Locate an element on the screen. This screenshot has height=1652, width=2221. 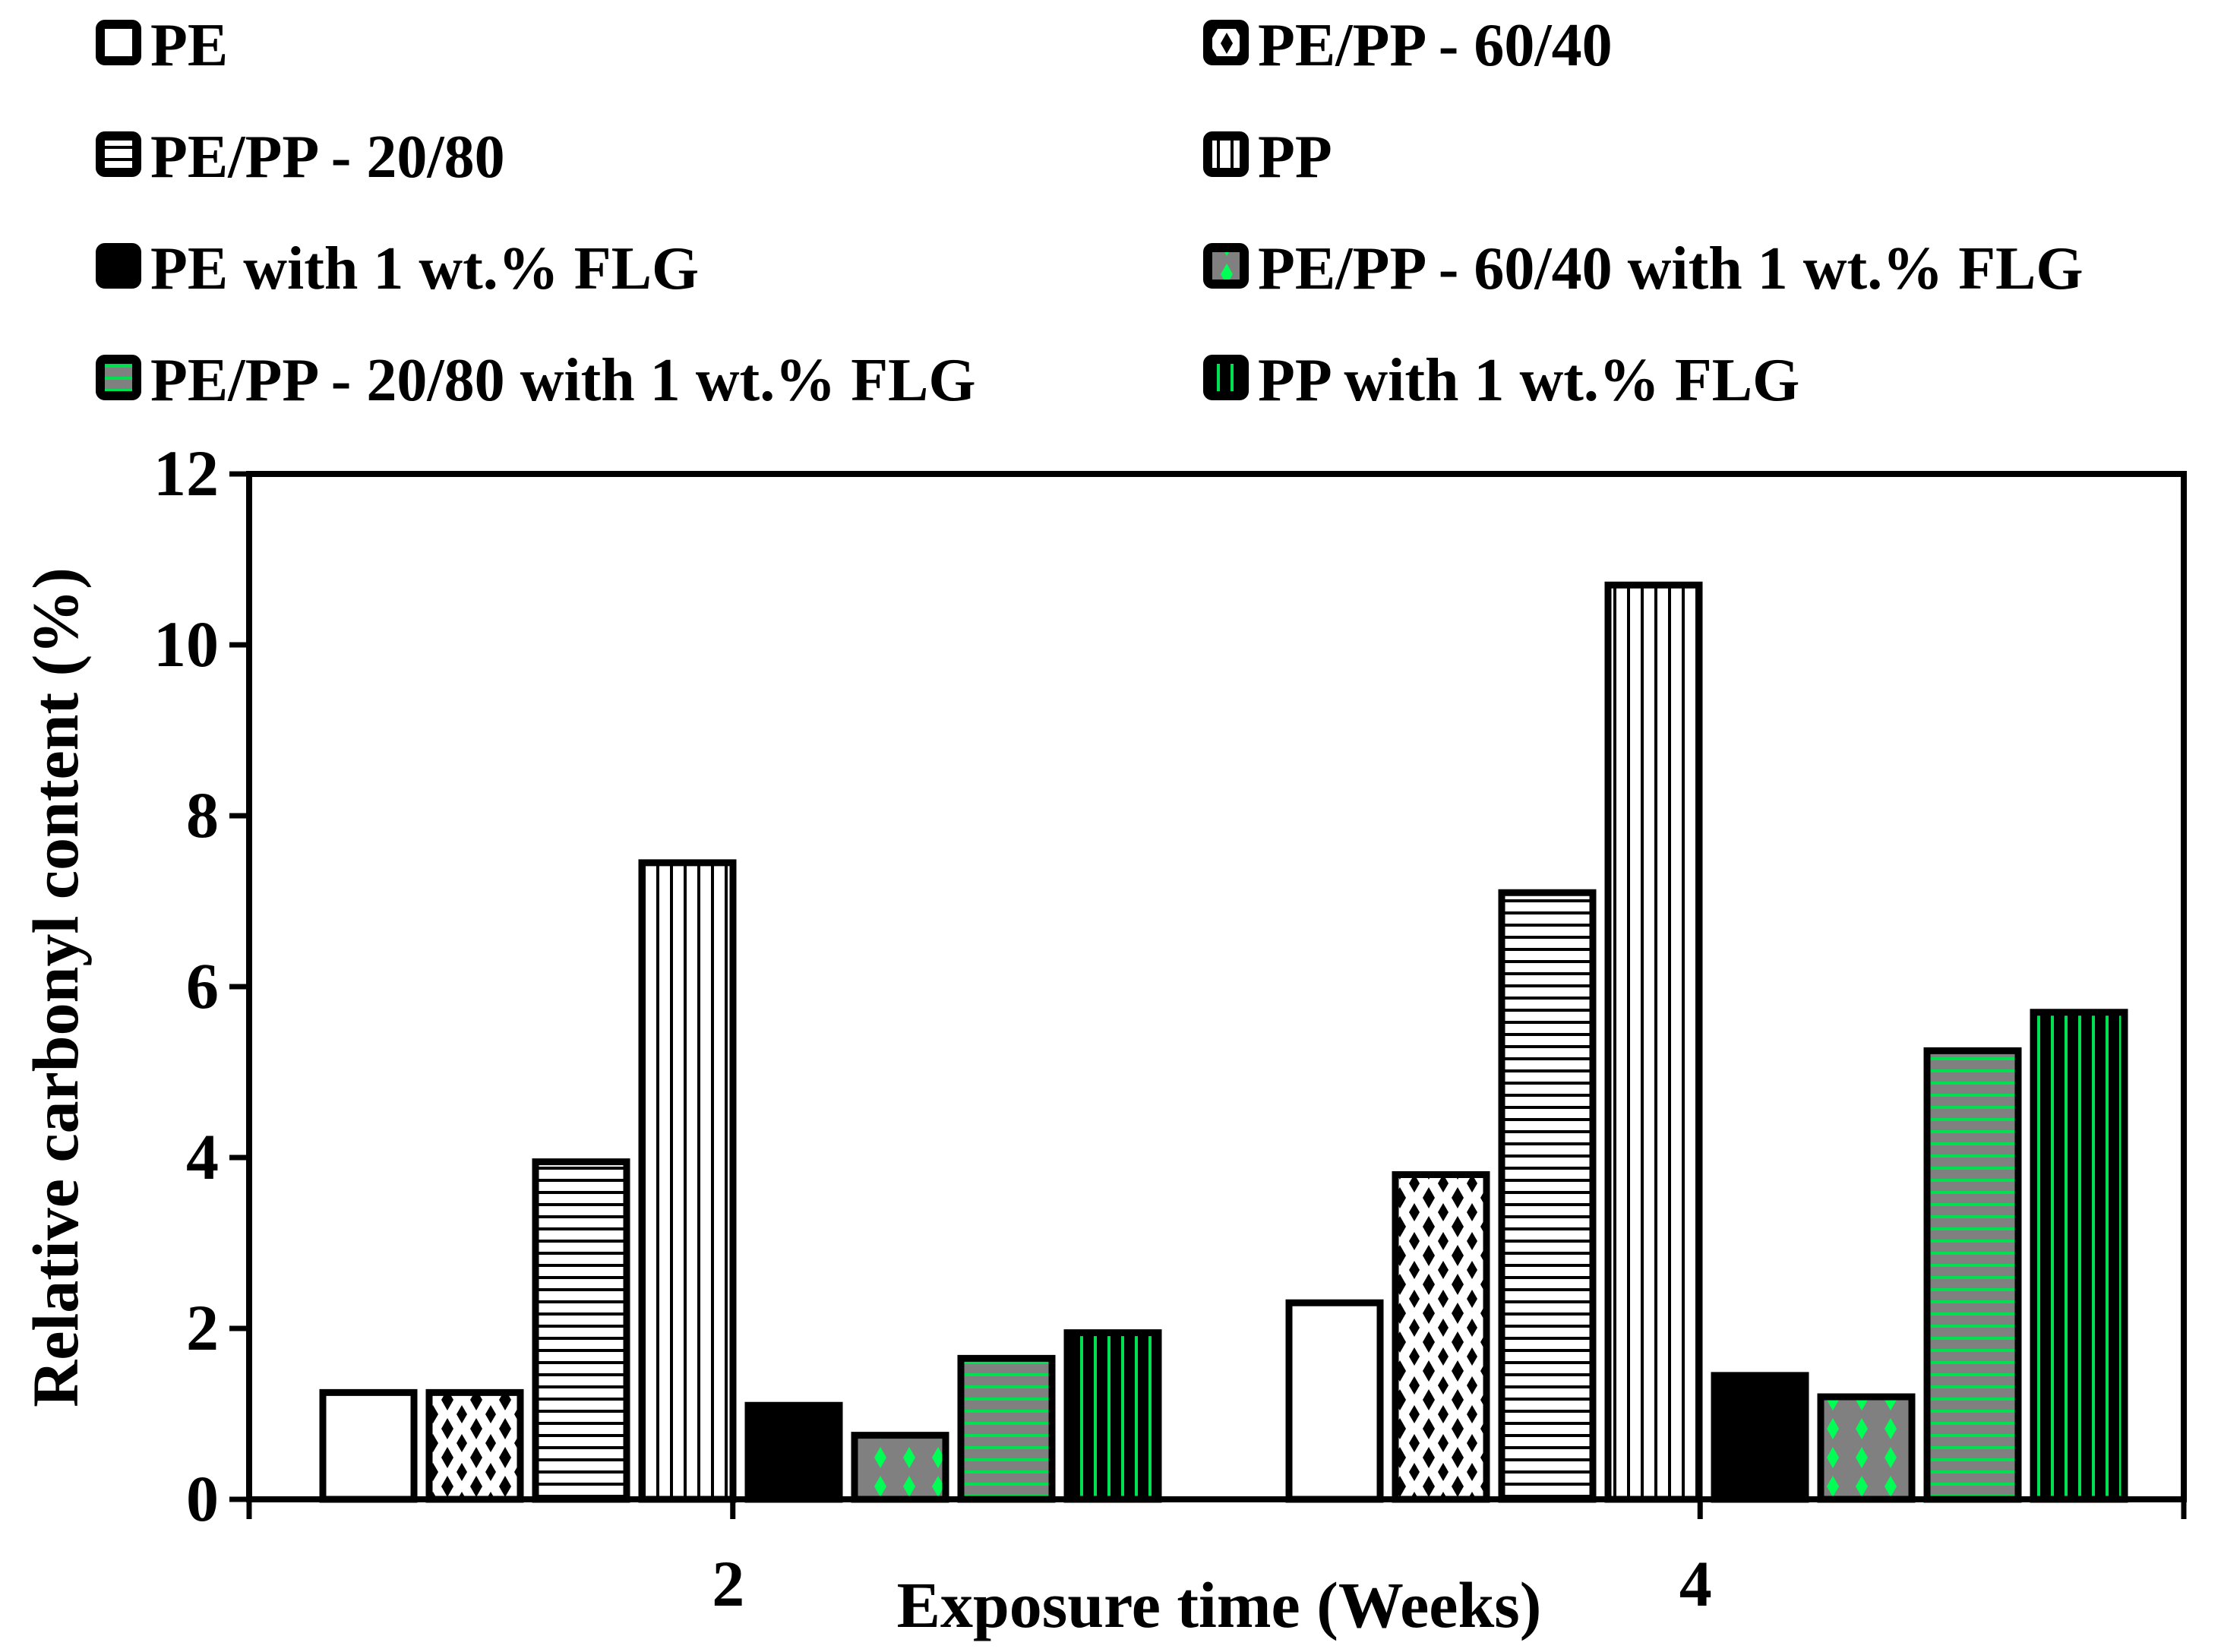
y-tick-label: 8 is located at coordinates (202, 815).